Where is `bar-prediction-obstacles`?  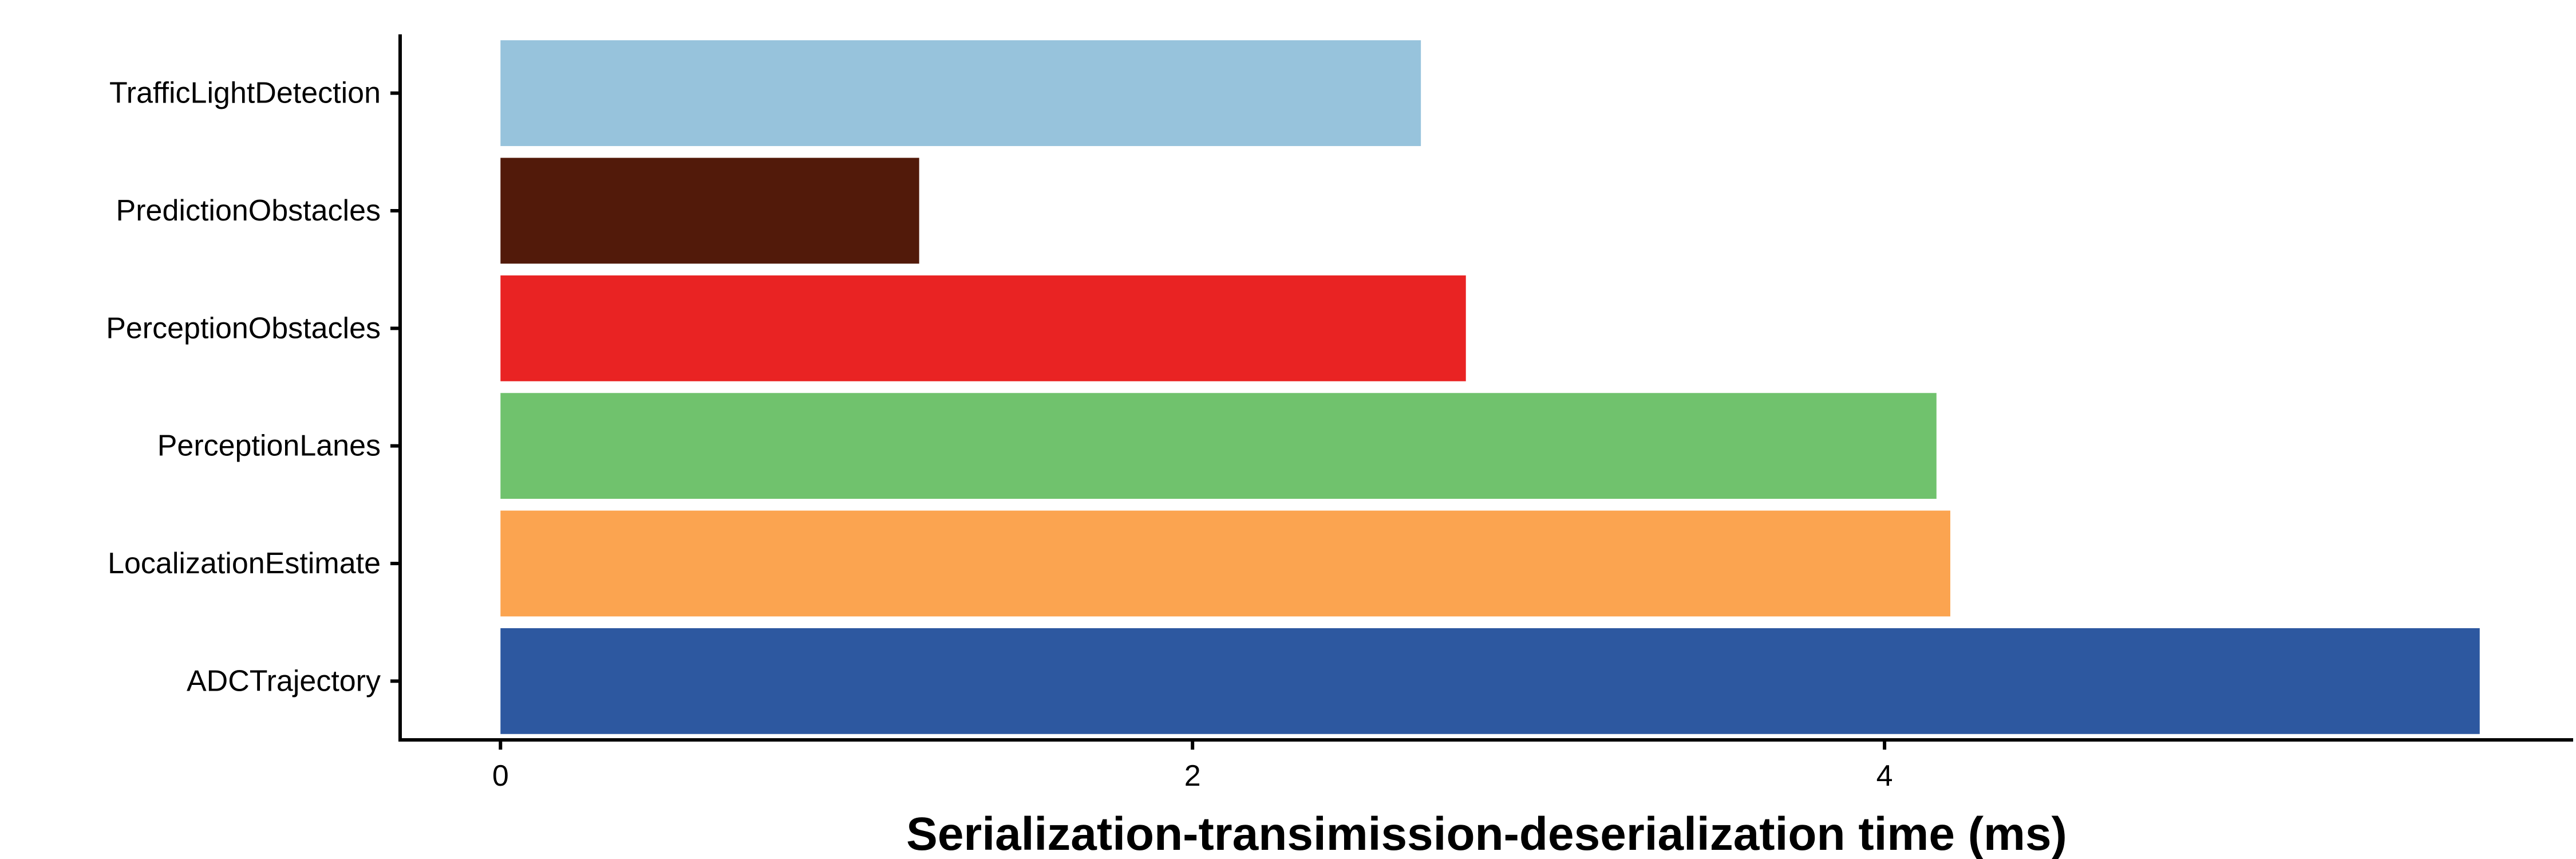
bar-prediction-obstacles is located at coordinates (709, 210).